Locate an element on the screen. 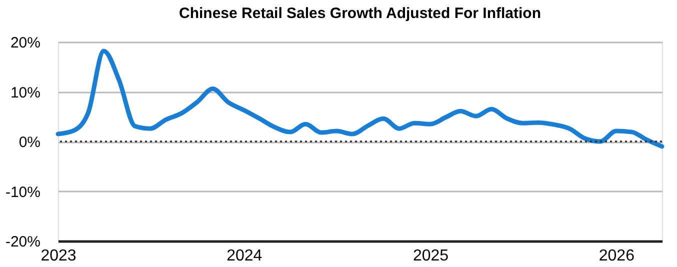 This screenshot has width=677, height=267. x-tick-label: 2026 is located at coordinates (616, 256).